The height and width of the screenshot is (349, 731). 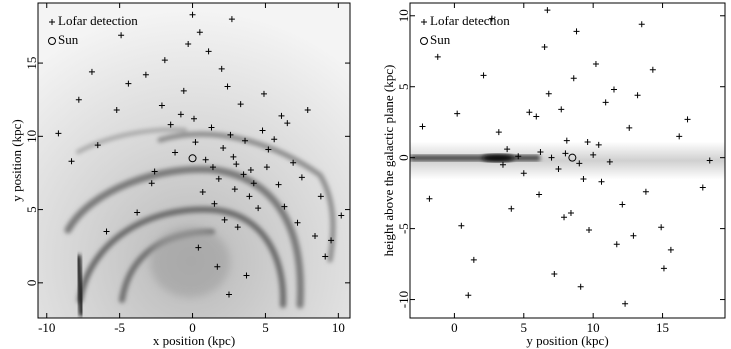 I want to click on legend-label: Sun, so click(x=68, y=39).